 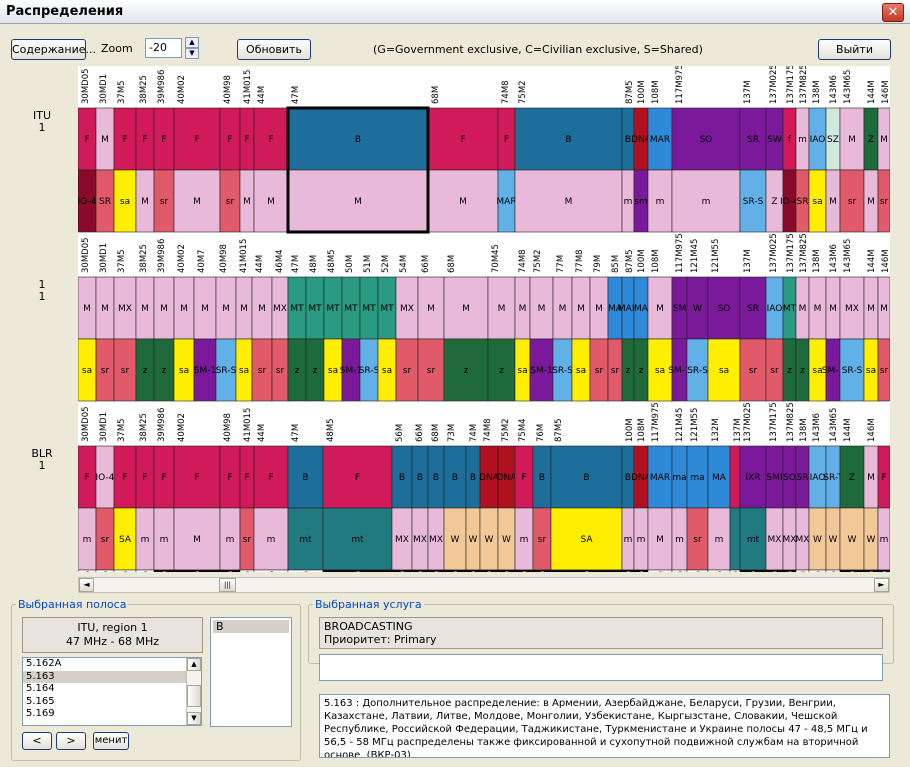 What do you see at coordinates (44, 663) in the screenshot?
I see `list-item: 5.162A` at bounding box center [44, 663].